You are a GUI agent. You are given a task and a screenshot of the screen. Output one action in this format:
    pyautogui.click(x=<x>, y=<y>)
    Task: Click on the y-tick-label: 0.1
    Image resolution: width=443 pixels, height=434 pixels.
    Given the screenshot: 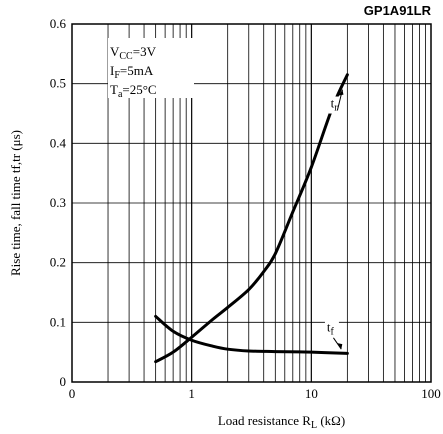 What is the action you would take?
    pyautogui.click(x=58, y=321)
    